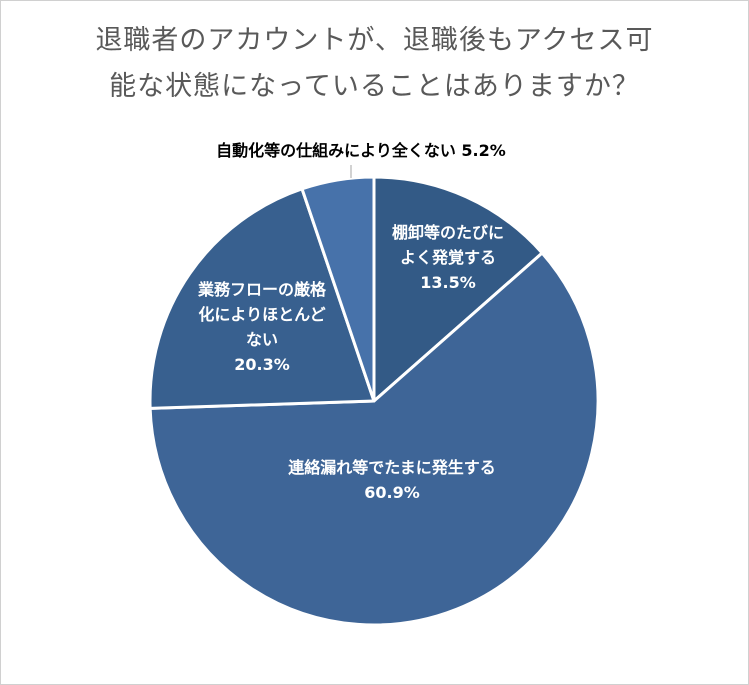 The image size is (749, 685). Describe the element at coordinates (262, 289) in the screenshot. I see `slice-label-3-line-1: 業務フローの厳格` at that location.